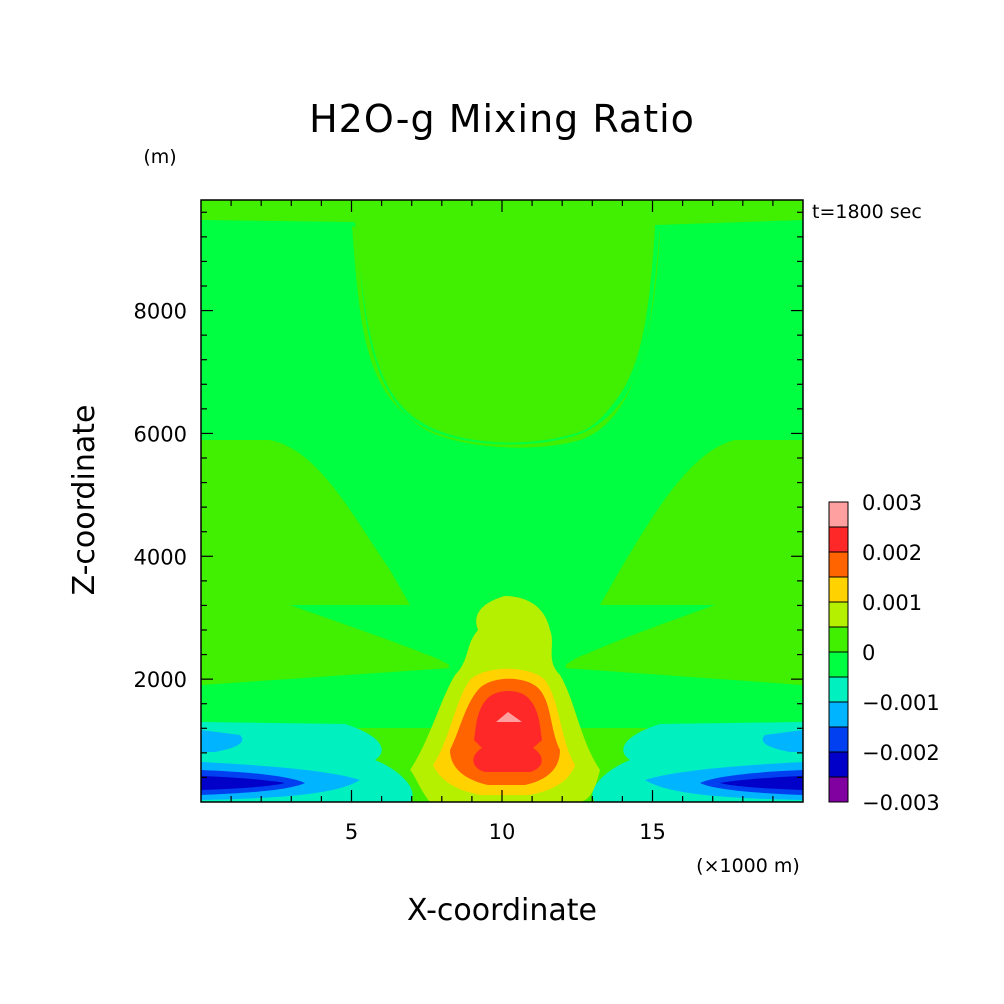 This screenshot has height=1004, width=1004. What do you see at coordinates (84, 500) in the screenshot?
I see `y-axis-label: Z-coordinate` at bounding box center [84, 500].